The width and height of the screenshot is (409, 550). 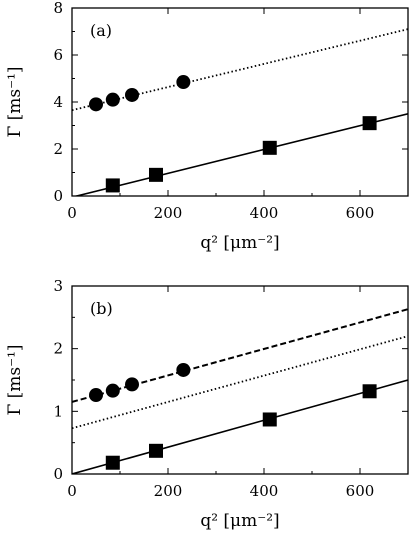 What do you see at coordinates (240, 355) in the screenshot?
I see `fit-line-dashed` at bounding box center [240, 355].